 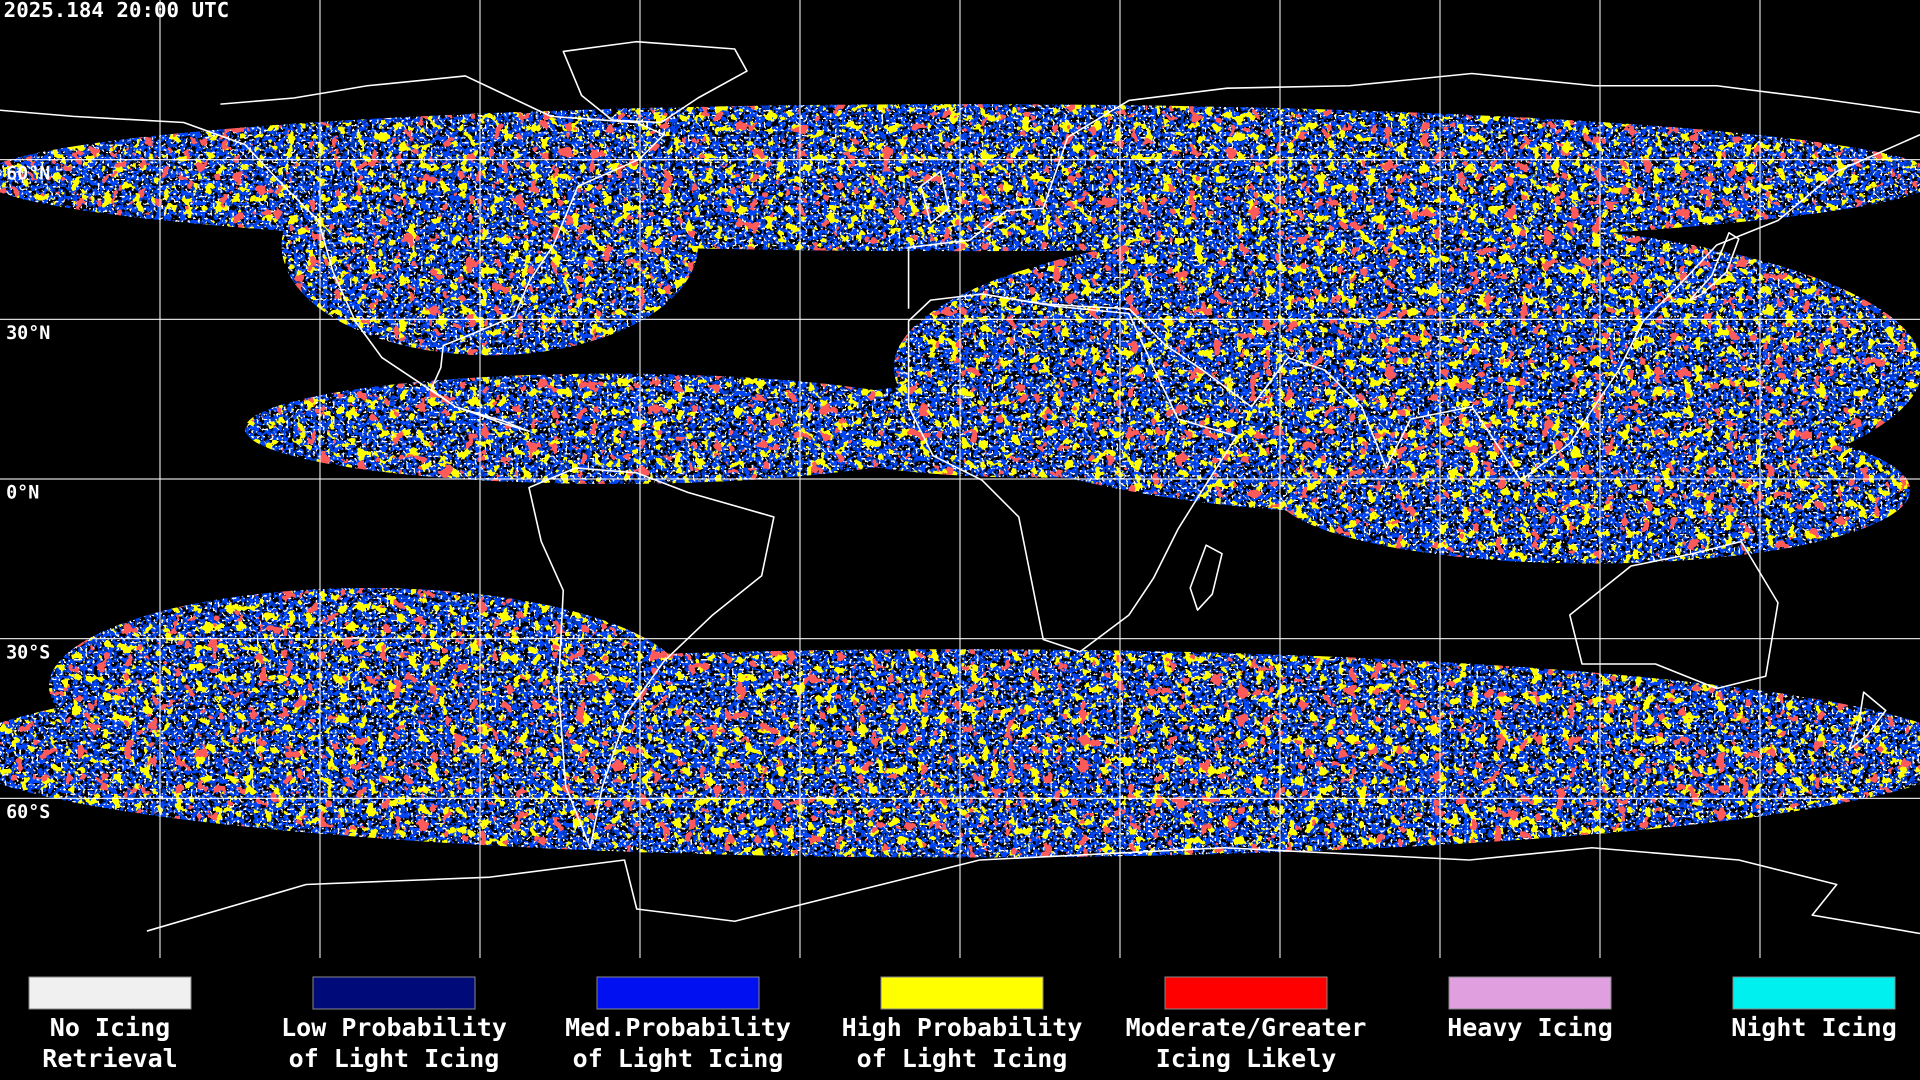 What do you see at coordinates (1246, 1043) in the screenshot?
I see `legend-label: Moderate/Greater Icing Likely` at bounding box center [1246, 1043].